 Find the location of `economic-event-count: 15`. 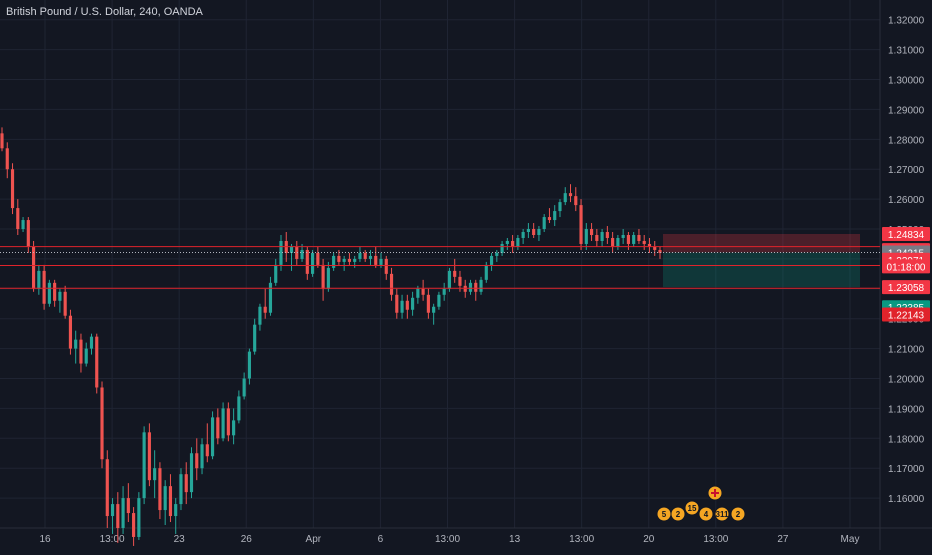

economic-event-count: 15 is located at coordinates (692, 508).